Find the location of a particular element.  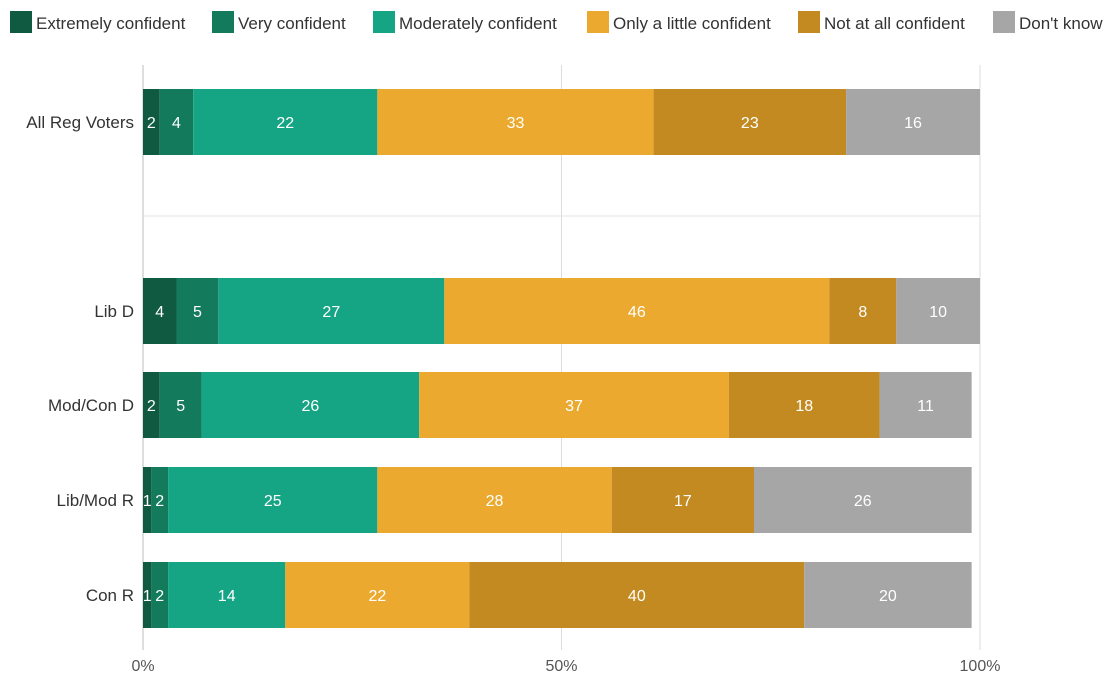

bar-row-lib-d: 4 5 27 46 8 10 is located at coordinates (561, 311).